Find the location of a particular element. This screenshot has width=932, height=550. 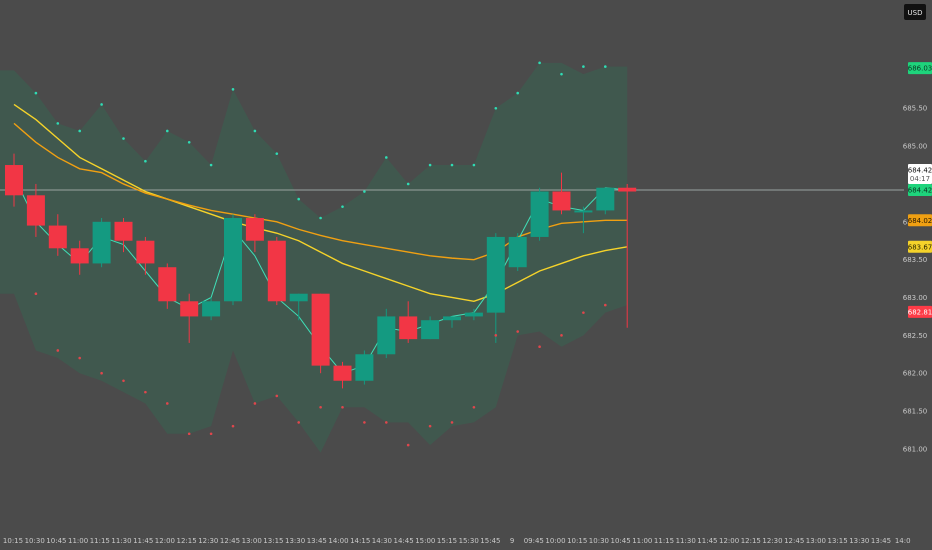

y-tick-label: 683.50 is located at coordinates (915, 260).